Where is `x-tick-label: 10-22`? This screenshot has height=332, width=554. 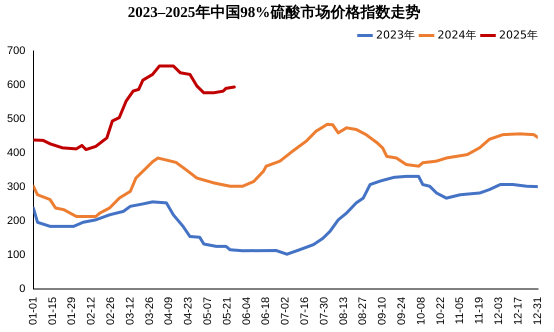
x-tick-label: 10-22 is located at coordinates (440, 311).